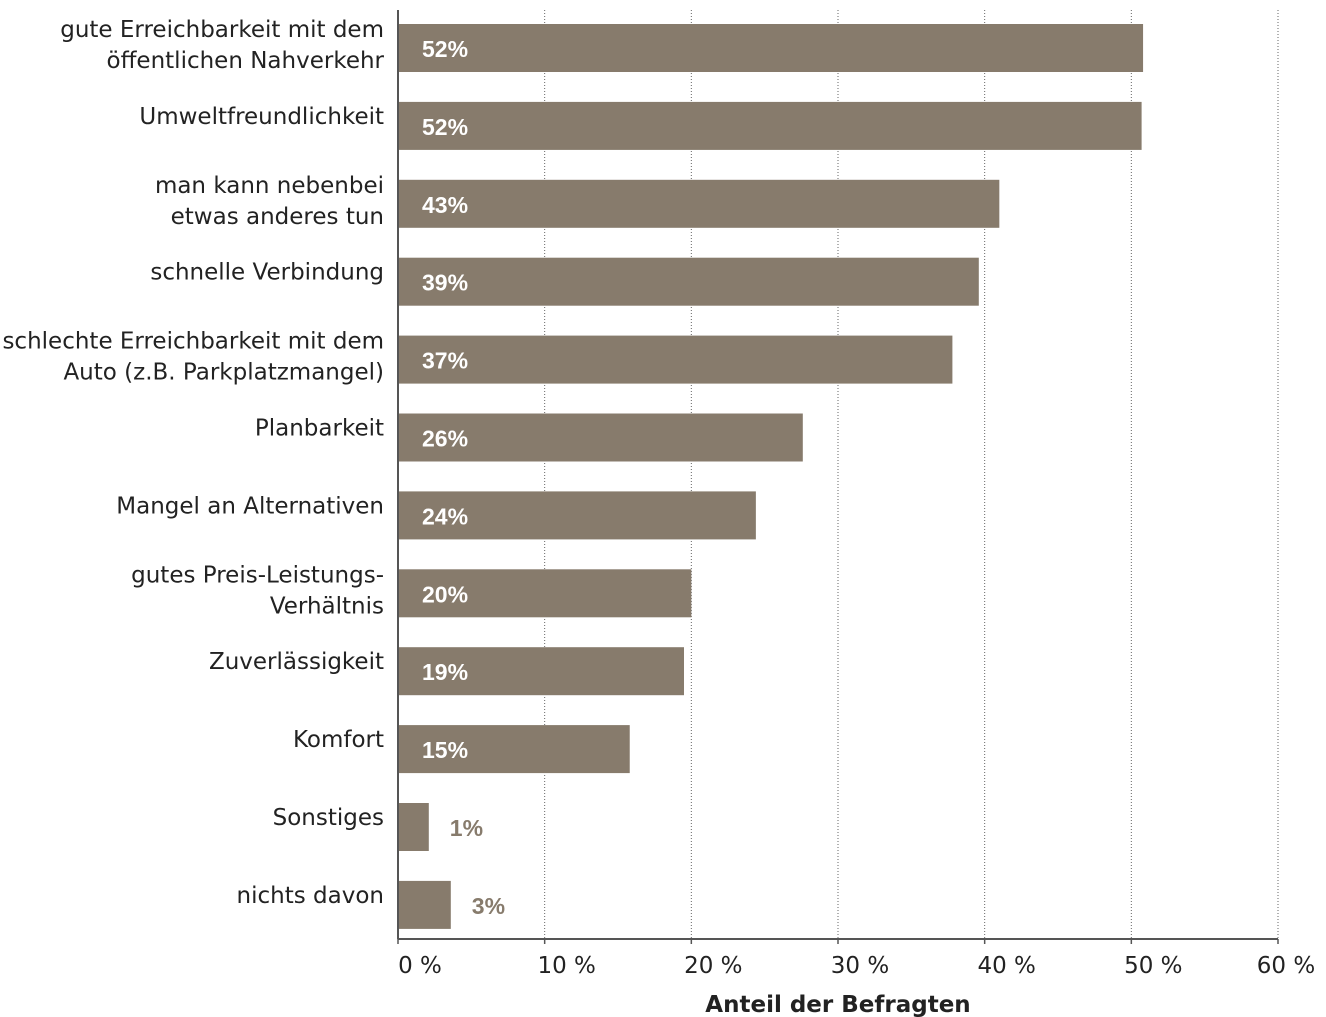 This screenshot has height=1017, width=1326. I want to click on x-axis-title: Anteil der Befragten, so click(837, 1004).